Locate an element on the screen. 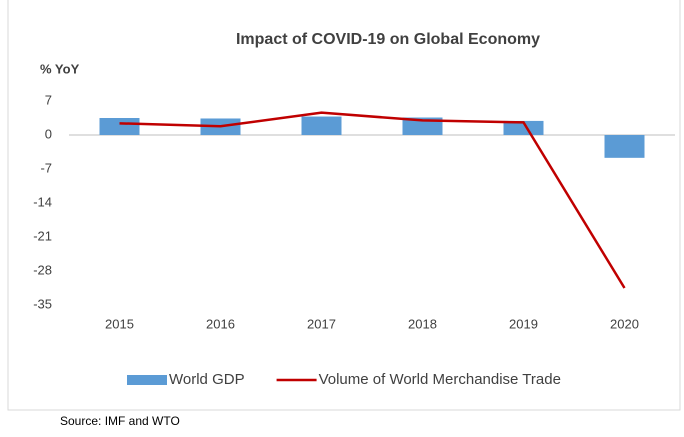  source: Source: IMF and WTO is located at coordinates (120, 421).